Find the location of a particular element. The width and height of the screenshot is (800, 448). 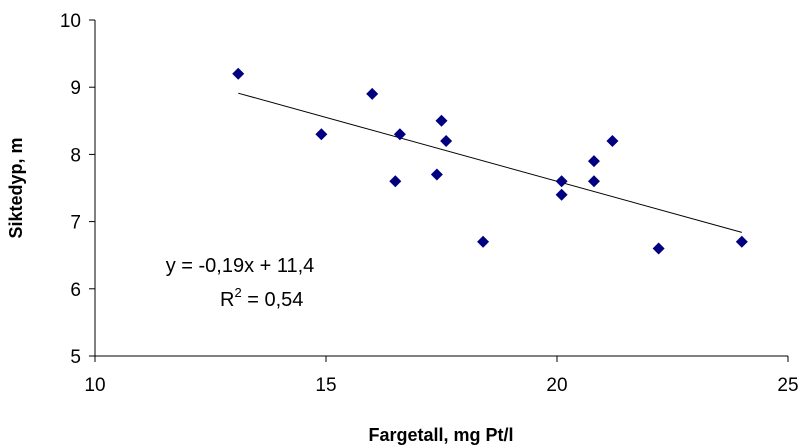

y-tick-label: 7 is located at coordinates (75, 223).